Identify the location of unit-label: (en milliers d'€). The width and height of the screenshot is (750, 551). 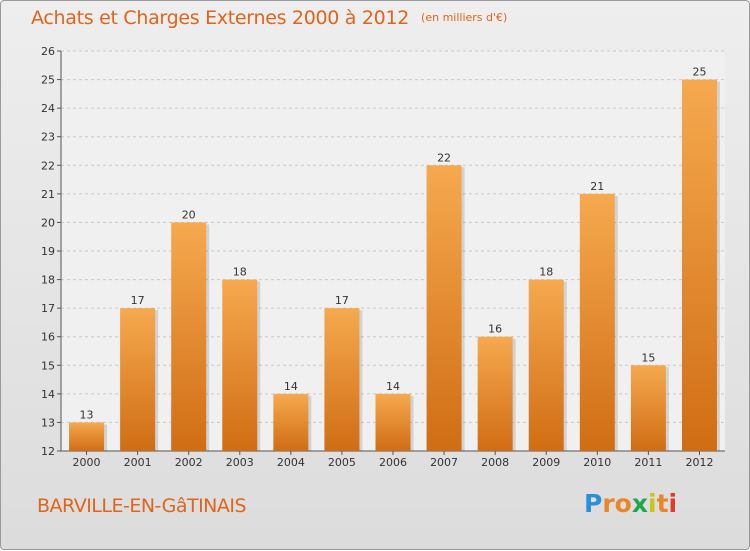
(464, 17).